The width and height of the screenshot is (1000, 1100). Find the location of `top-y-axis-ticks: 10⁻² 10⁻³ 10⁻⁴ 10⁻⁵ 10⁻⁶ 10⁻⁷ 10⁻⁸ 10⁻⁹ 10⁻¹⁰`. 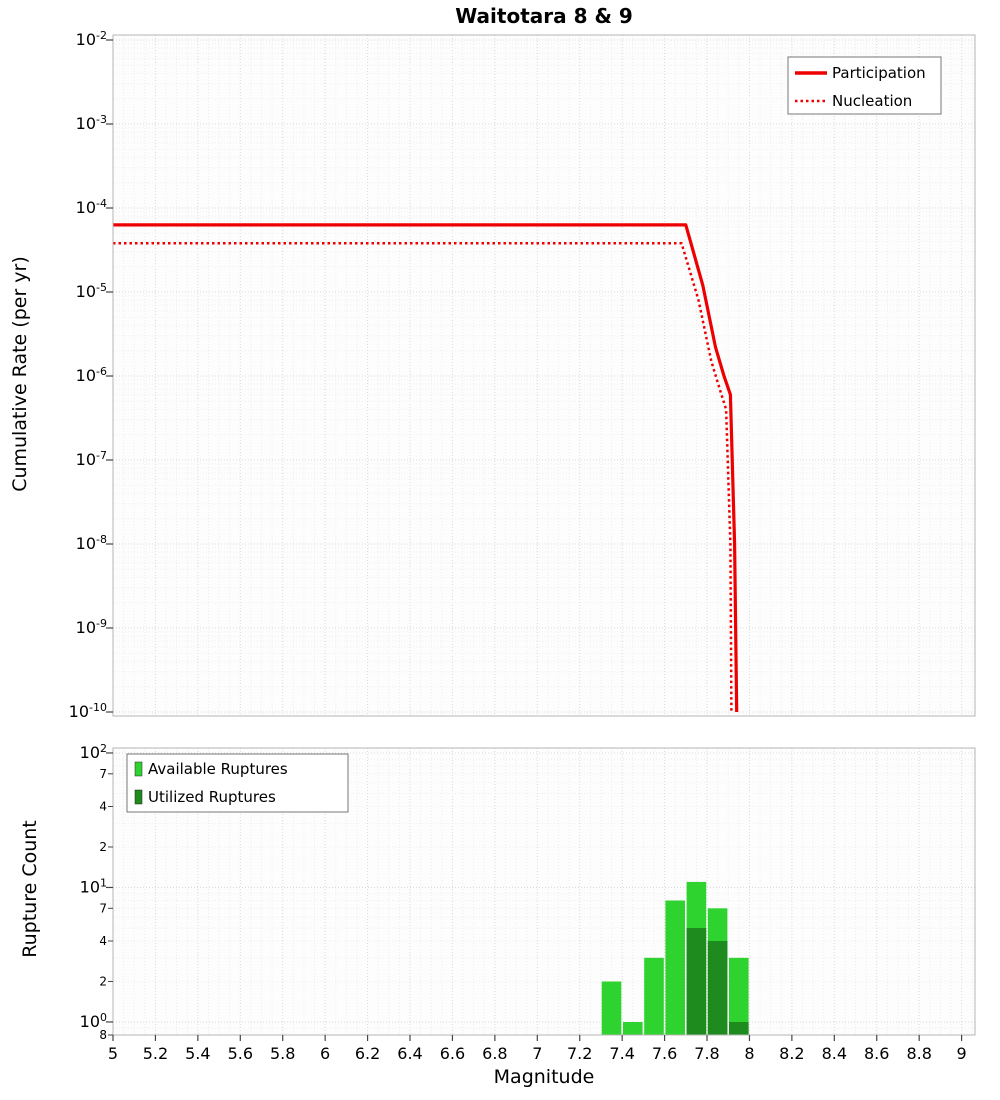

top-y-axis-ticks: 10⁻² 10⁻³ 10⁻⁴ 10⁻⁵ 10⁻⁶ 10⁻⁷ 10⁻⁸ 10⁻⁹ 10⁻¹⁰ is located at coordinates (91, 375).